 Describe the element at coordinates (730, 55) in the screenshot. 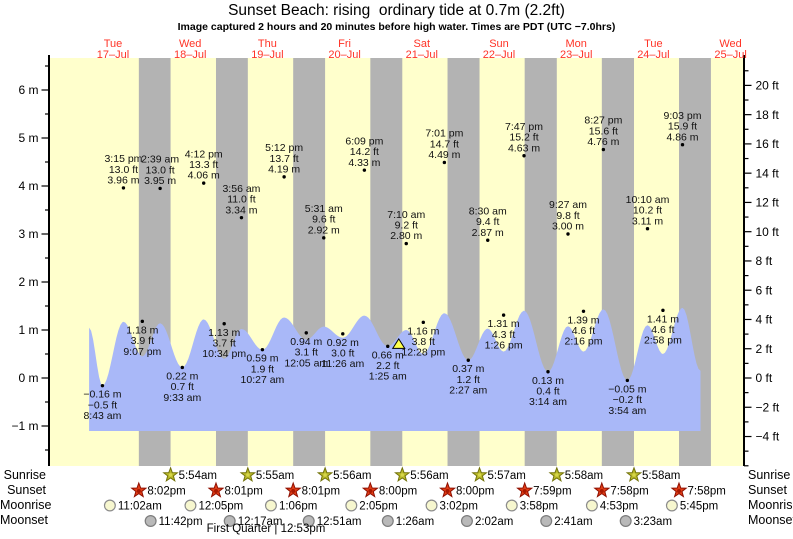

I see `day-date-label: 25–Jul` at that location.